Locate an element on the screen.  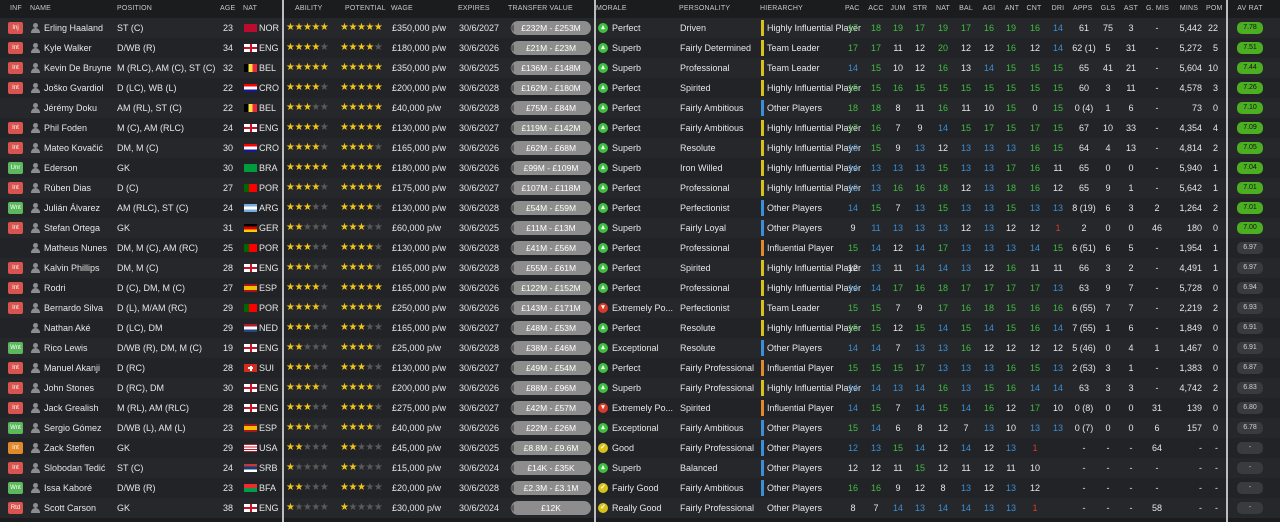
column-header-transfer-value: TRANSFER VALUE is located at coordinates (540, 8).